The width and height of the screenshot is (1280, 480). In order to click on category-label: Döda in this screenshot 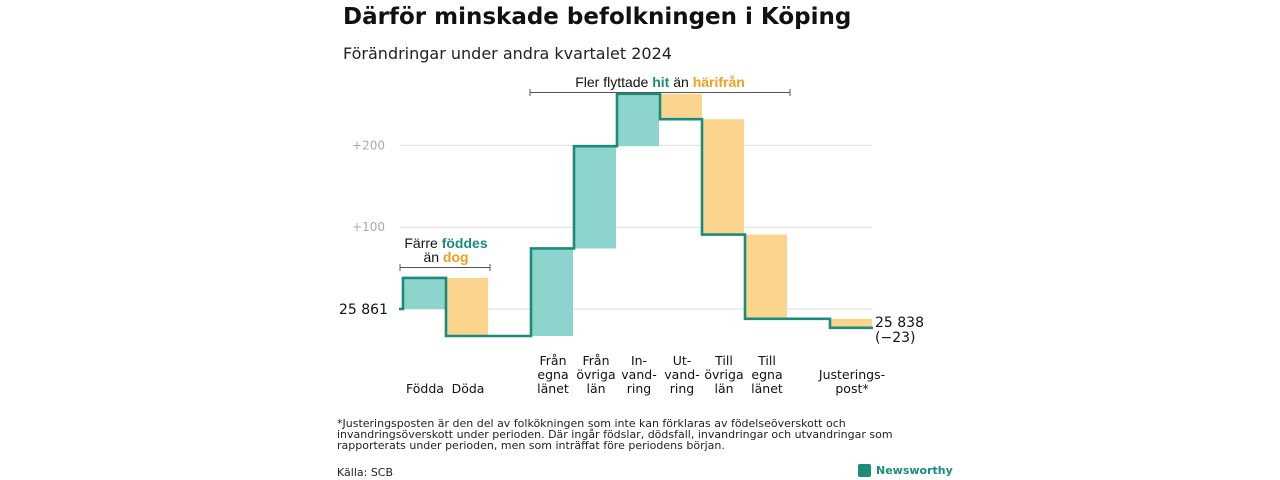, I will do `click(468, 388)`.